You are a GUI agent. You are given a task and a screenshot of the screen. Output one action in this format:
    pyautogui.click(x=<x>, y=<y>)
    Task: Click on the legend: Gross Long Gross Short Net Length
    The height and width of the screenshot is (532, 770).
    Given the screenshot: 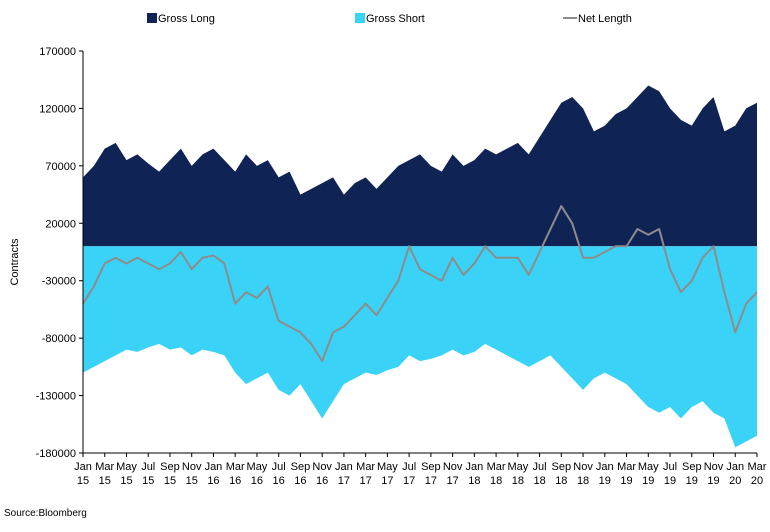 What is the action you would take?
    pyautogui.click(x=389, y=19)
    